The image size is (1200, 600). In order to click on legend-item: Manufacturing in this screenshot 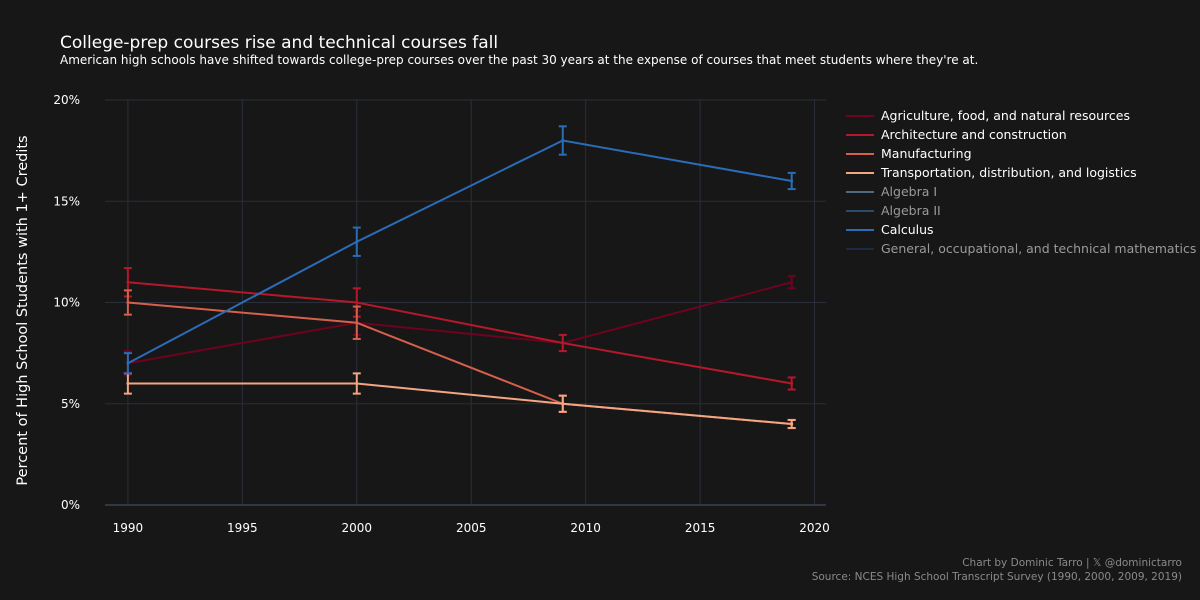, I will do `click(1021, 153)`.